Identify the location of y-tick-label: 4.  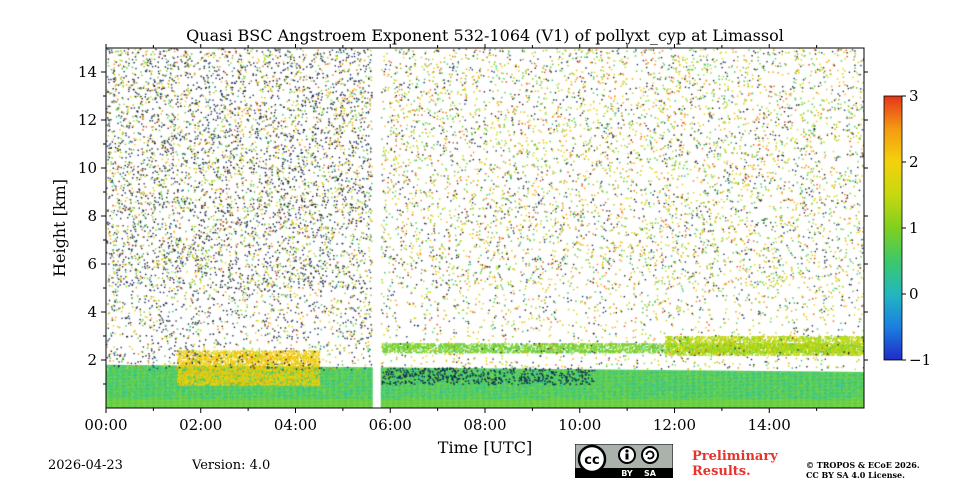
(92, 312).